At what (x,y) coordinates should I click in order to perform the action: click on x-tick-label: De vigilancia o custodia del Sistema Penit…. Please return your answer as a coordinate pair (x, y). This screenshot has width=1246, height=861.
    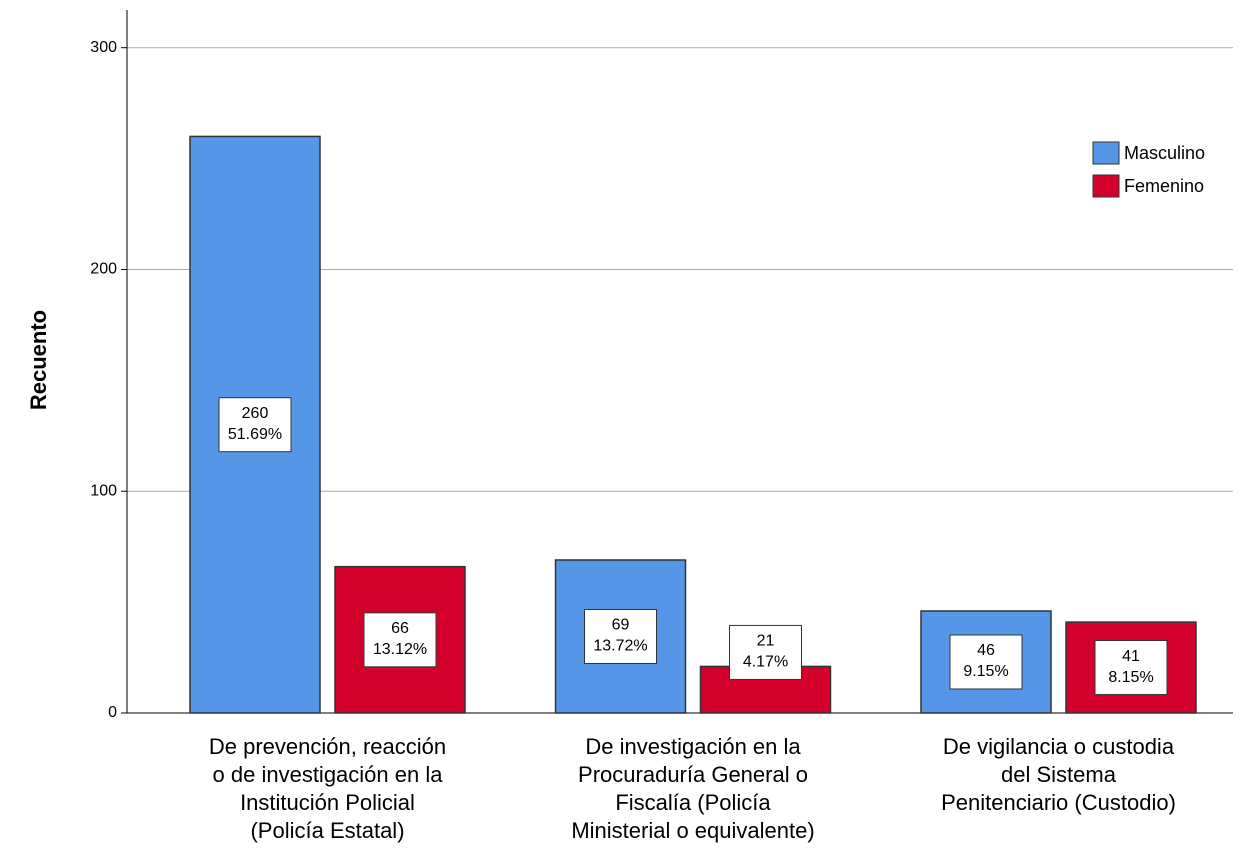
    Looking at the image, I should click on (1058, 774).